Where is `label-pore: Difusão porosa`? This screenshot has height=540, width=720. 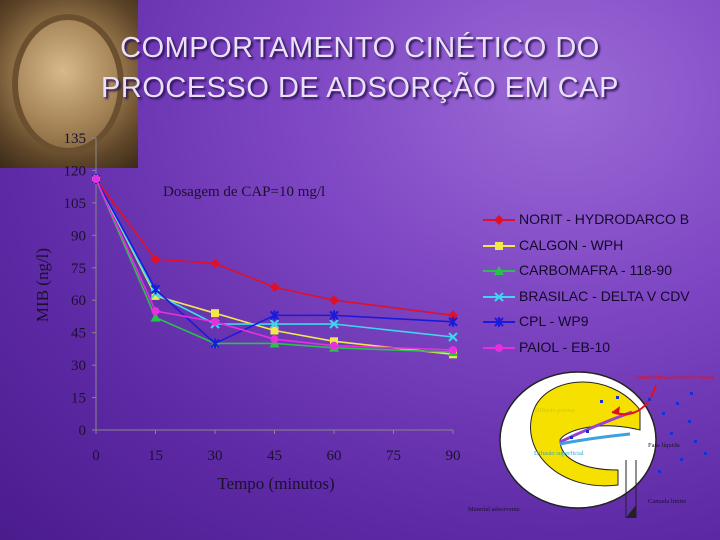
label-pore: Difusão porosa is located at coordinates (555, 410).